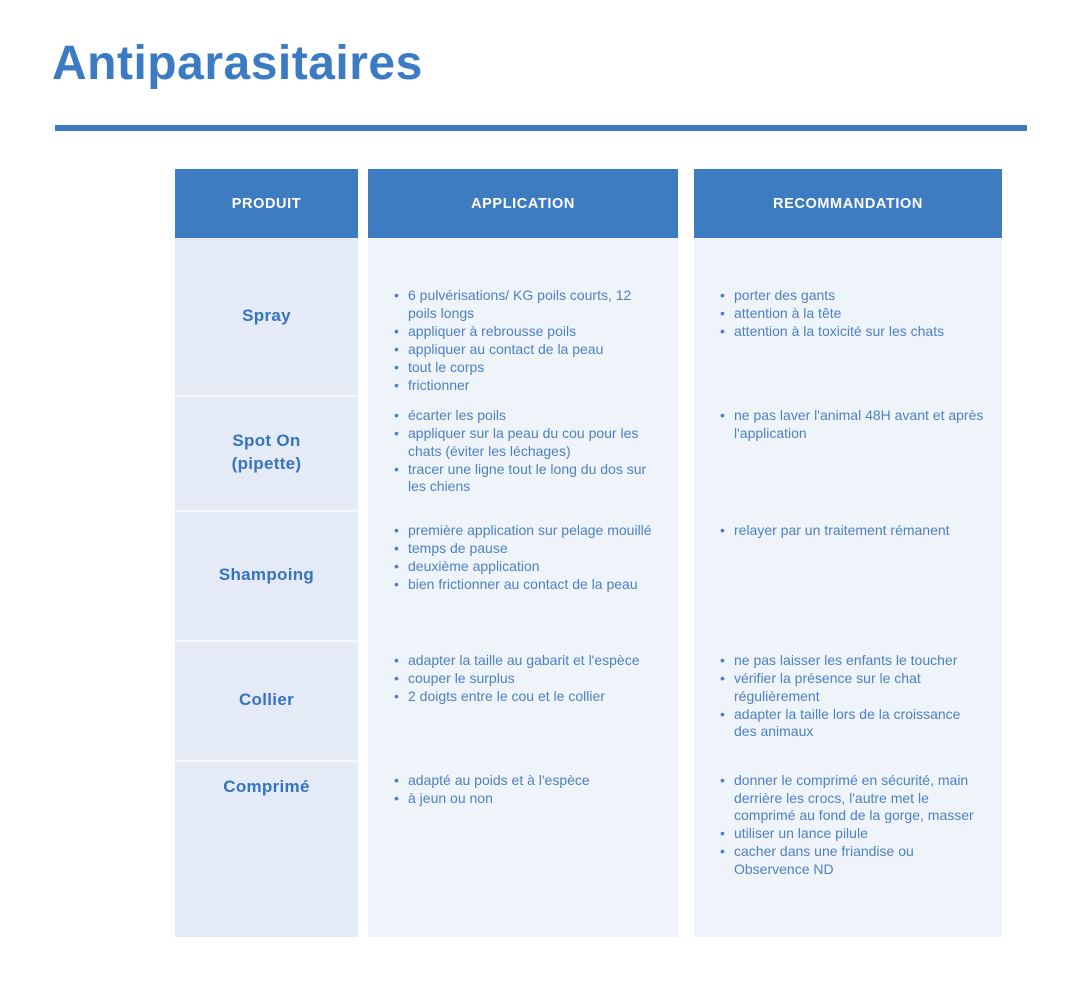 The width and height of the screenshot is (1078, 988). Describe the element at coordinates (266, 316) in the screenshot. I see `product-cell-spray: Spray` at that location.